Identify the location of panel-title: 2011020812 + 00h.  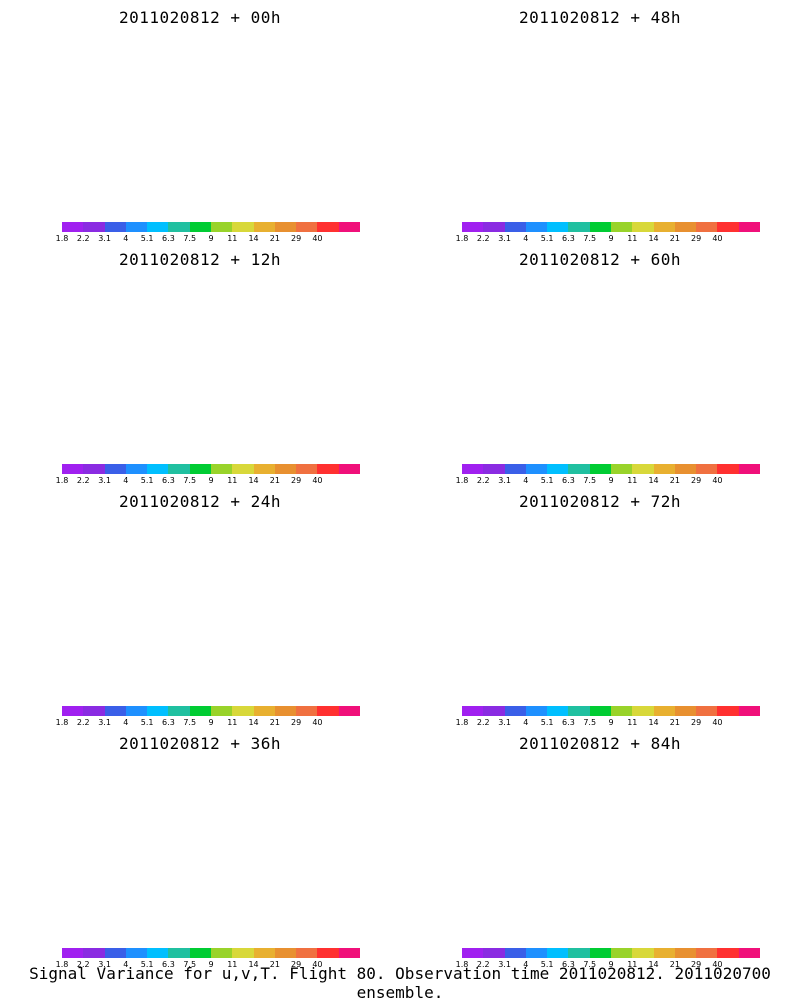
(200, 17).